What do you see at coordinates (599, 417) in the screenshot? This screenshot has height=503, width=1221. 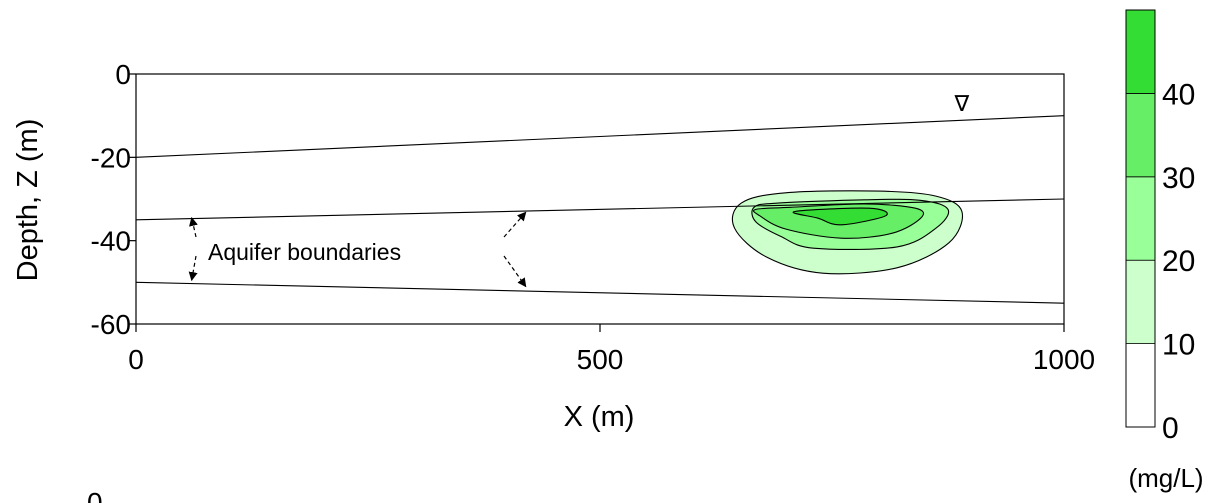 I see `x-axis-title: X (m)` at bounding box center [599, 417].